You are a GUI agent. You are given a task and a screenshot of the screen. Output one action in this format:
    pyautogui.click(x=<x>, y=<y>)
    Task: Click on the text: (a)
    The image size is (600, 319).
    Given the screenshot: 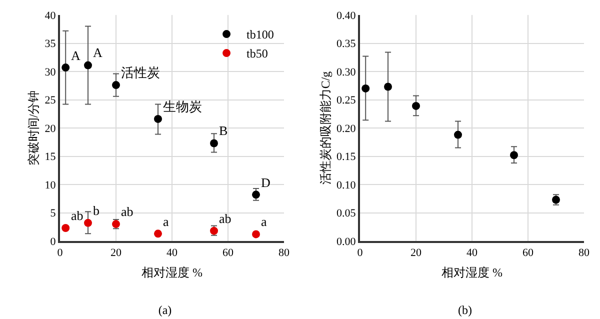 What is the action you would take?
    pyautogui.click(x=165, y=310)
    